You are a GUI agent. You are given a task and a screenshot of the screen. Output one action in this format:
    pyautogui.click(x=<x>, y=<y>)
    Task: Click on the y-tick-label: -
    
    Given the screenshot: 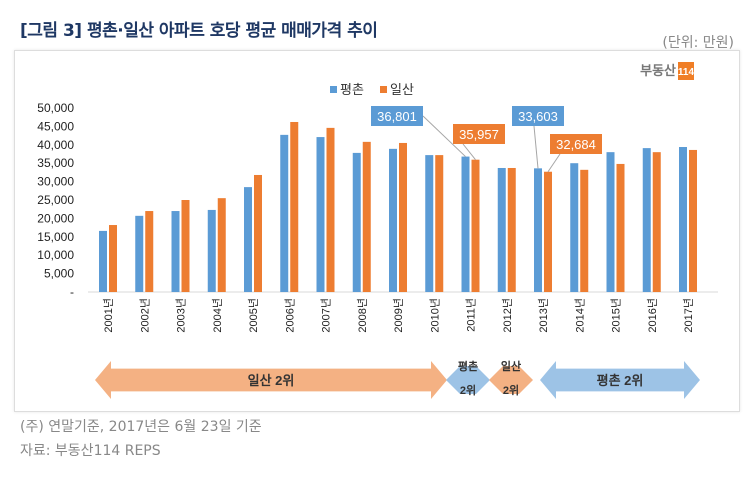 What is the action you would take?
    pyautogui.click(x=72, y=292)
    